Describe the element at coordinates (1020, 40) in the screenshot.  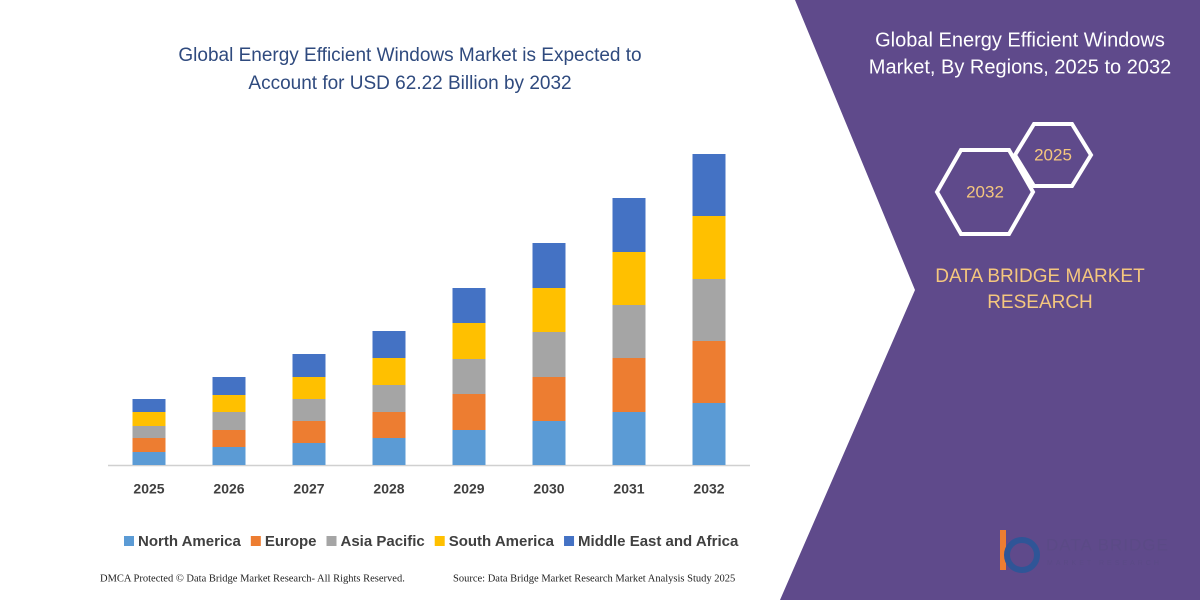
I see `panel-title: Global Energy Efficient Windows` at that location.